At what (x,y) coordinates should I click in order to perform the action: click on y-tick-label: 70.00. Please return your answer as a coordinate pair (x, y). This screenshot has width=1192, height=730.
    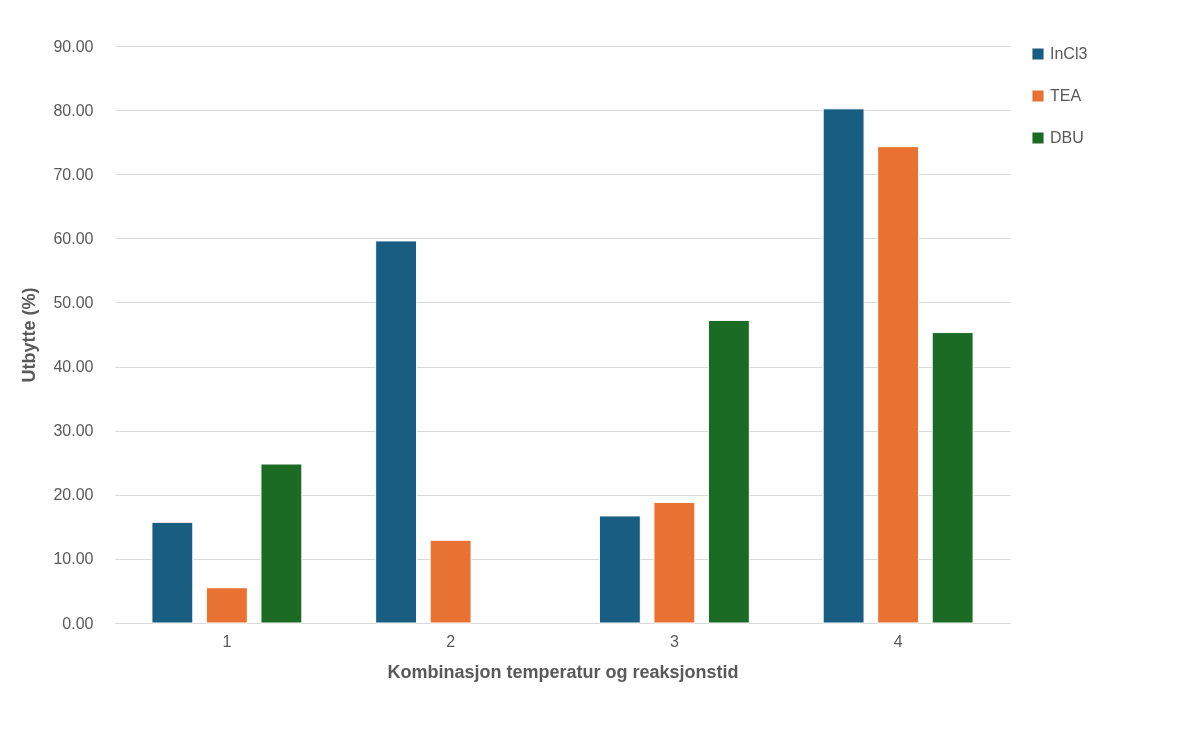
    Looking at the image, I should click on (73, 174).